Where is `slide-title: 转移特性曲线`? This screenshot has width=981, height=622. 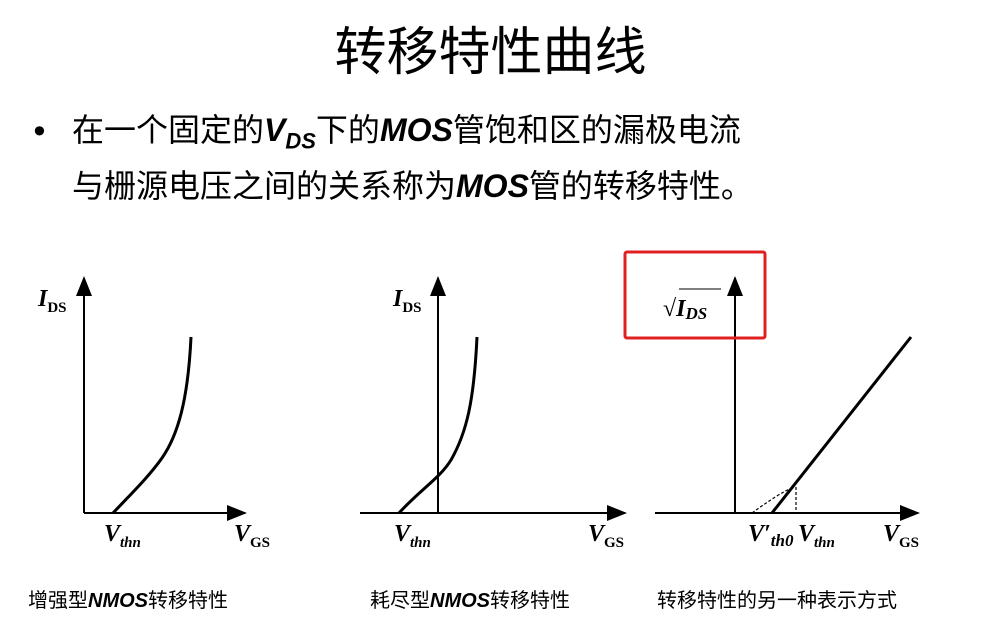
slide-title: 转移特性曲线 is located at coordinates (490, 53).